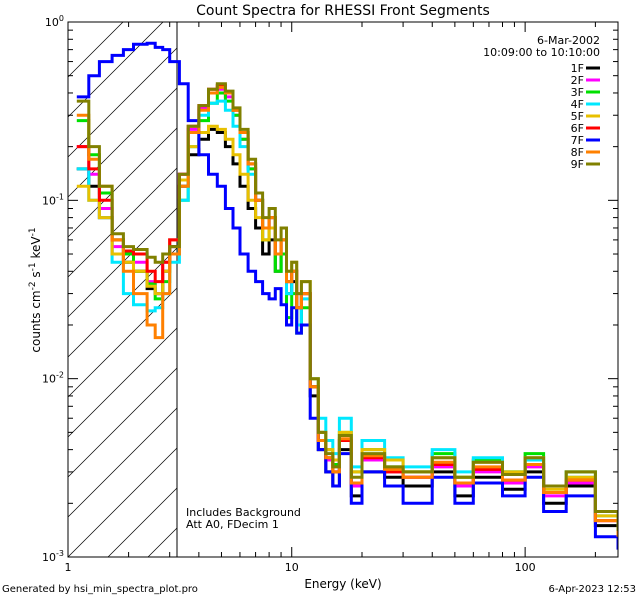  I want to click on legend-label-5F: 5F, so click(577, 116).